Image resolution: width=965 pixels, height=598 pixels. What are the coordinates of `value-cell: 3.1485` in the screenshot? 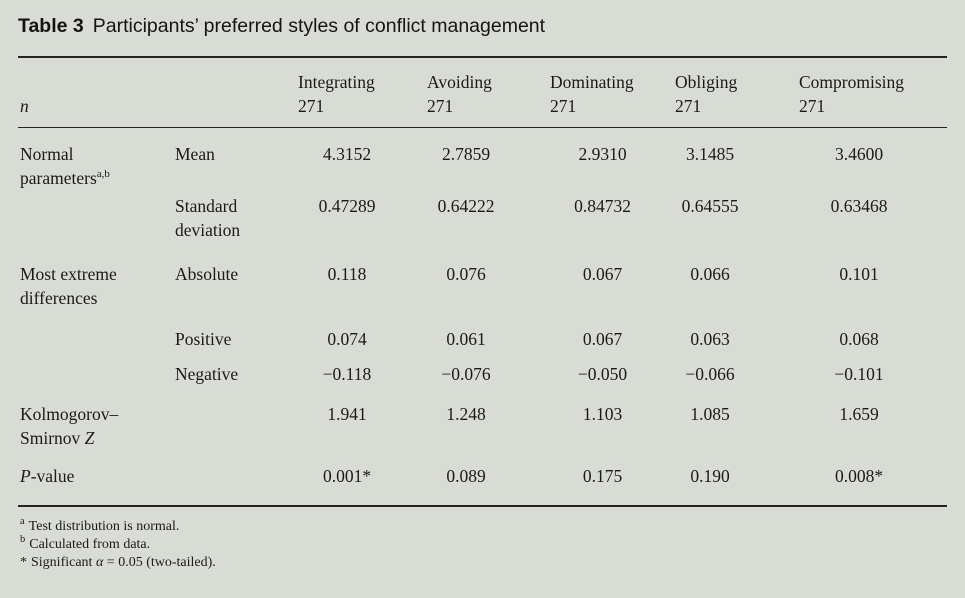 It's located at (710, 154).